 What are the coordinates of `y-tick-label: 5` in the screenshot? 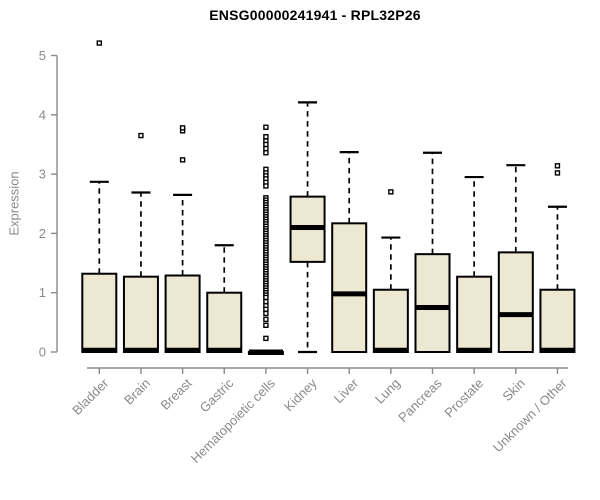 It's located at (42, 55).